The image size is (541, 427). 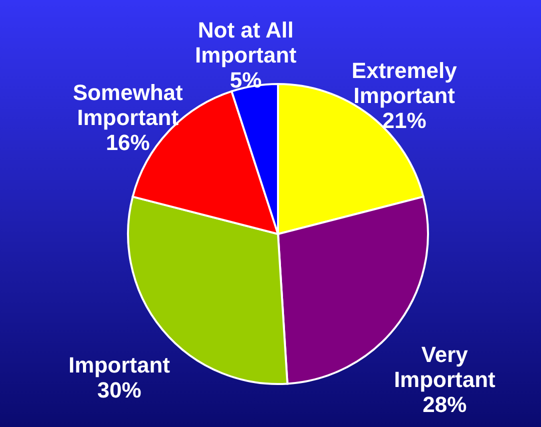 What do you see at coordinates (119, 365) in the screenshot?
I see `slice-label: Important` at bounding box center [119, 365].